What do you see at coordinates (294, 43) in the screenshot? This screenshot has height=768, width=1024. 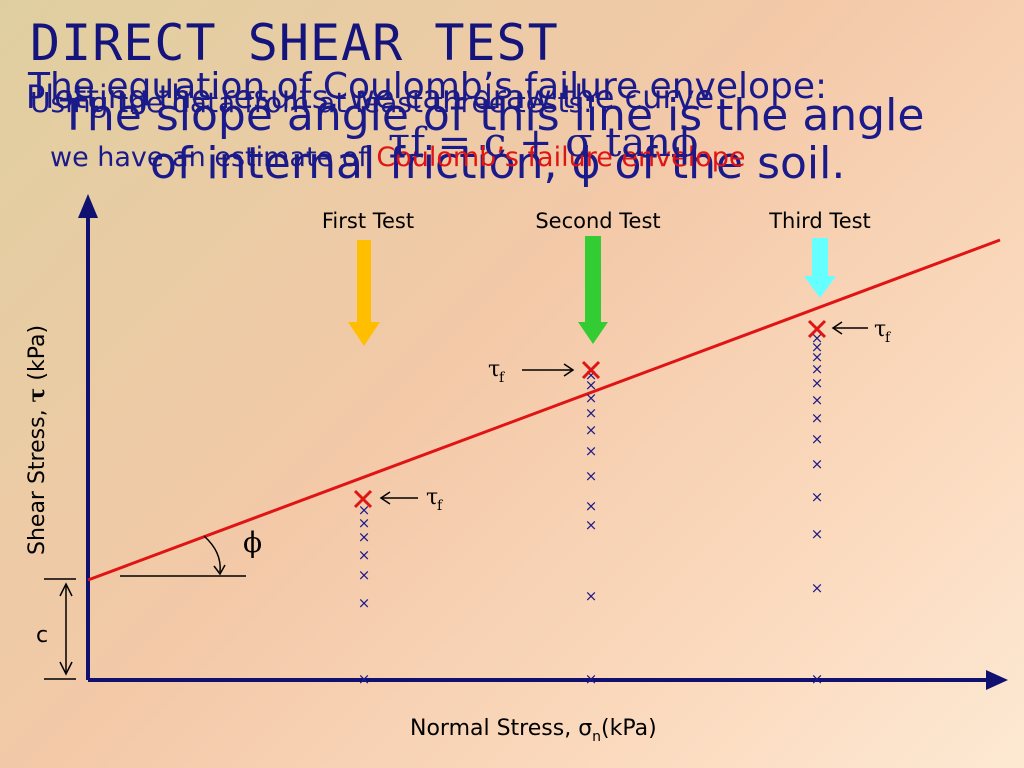 I see `slide-title: DIRECT SHEAR TEST` at bounding box center [294, 43].